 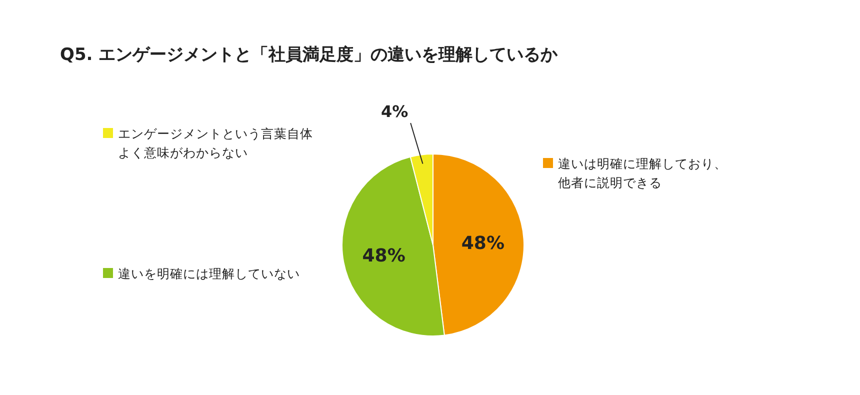 I want to click on legend-label: 違いを明確には理解していない, so click(x=209, y=273).